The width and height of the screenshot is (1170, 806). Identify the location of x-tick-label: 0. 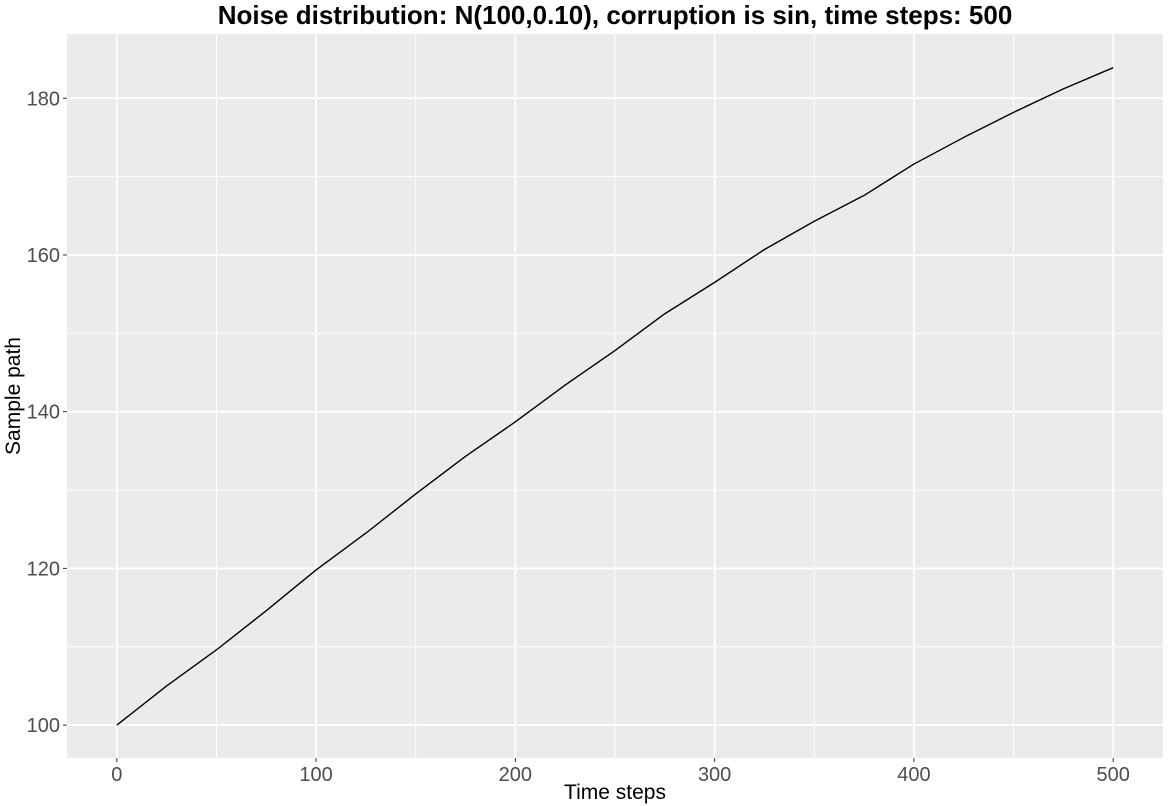
(116, 775).